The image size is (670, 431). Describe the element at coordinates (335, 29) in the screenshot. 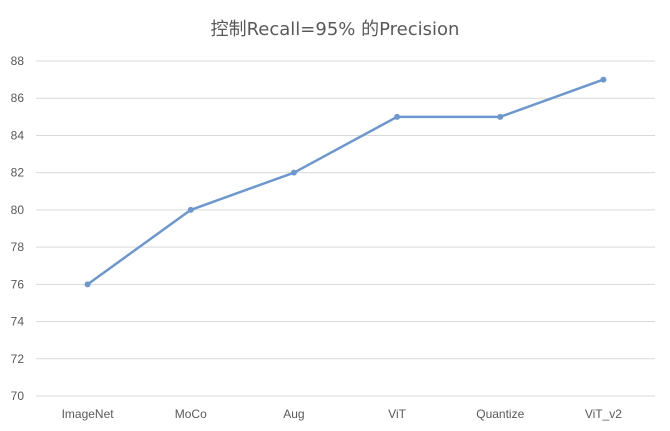

I see `chart-title: 控制Recall=95% 的Precision` at that location.